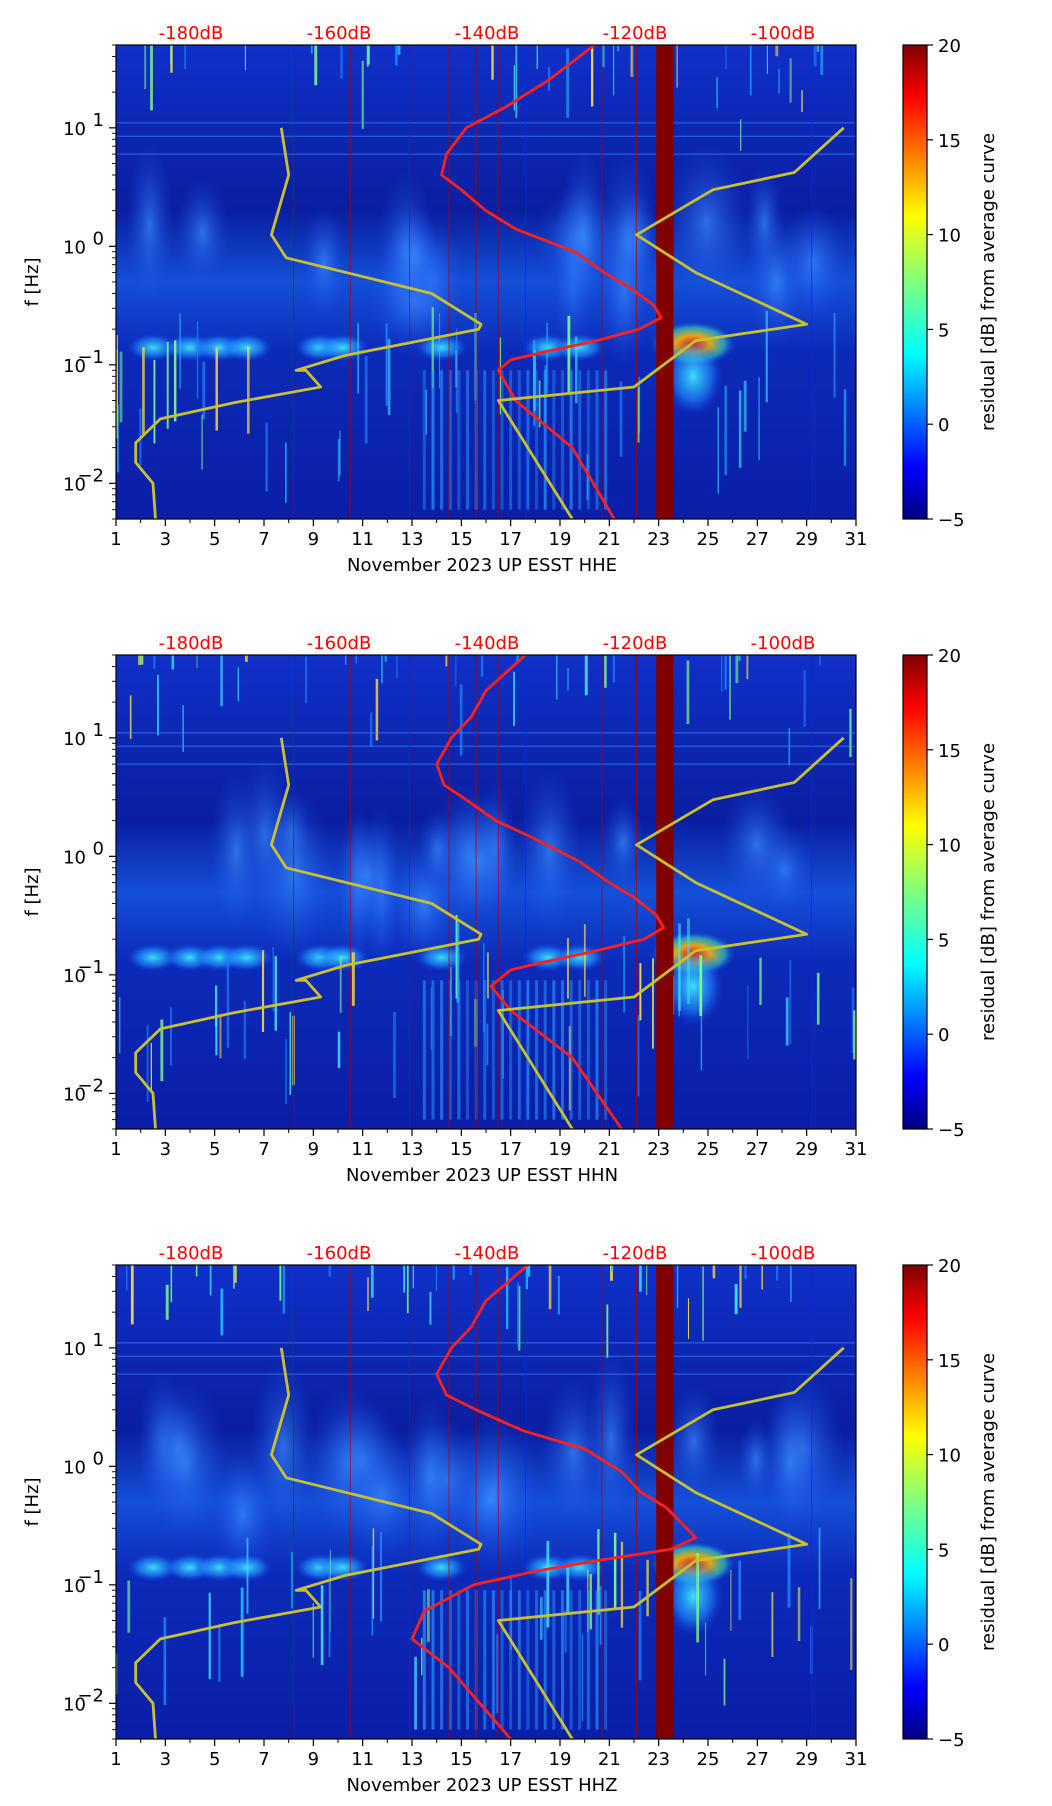 The image size is (1052, 1806). What do you see at coordinates (90, 1695) in the screenshot?
I see `y-tick-exponent: −2` at bounding box center [90, 1695].